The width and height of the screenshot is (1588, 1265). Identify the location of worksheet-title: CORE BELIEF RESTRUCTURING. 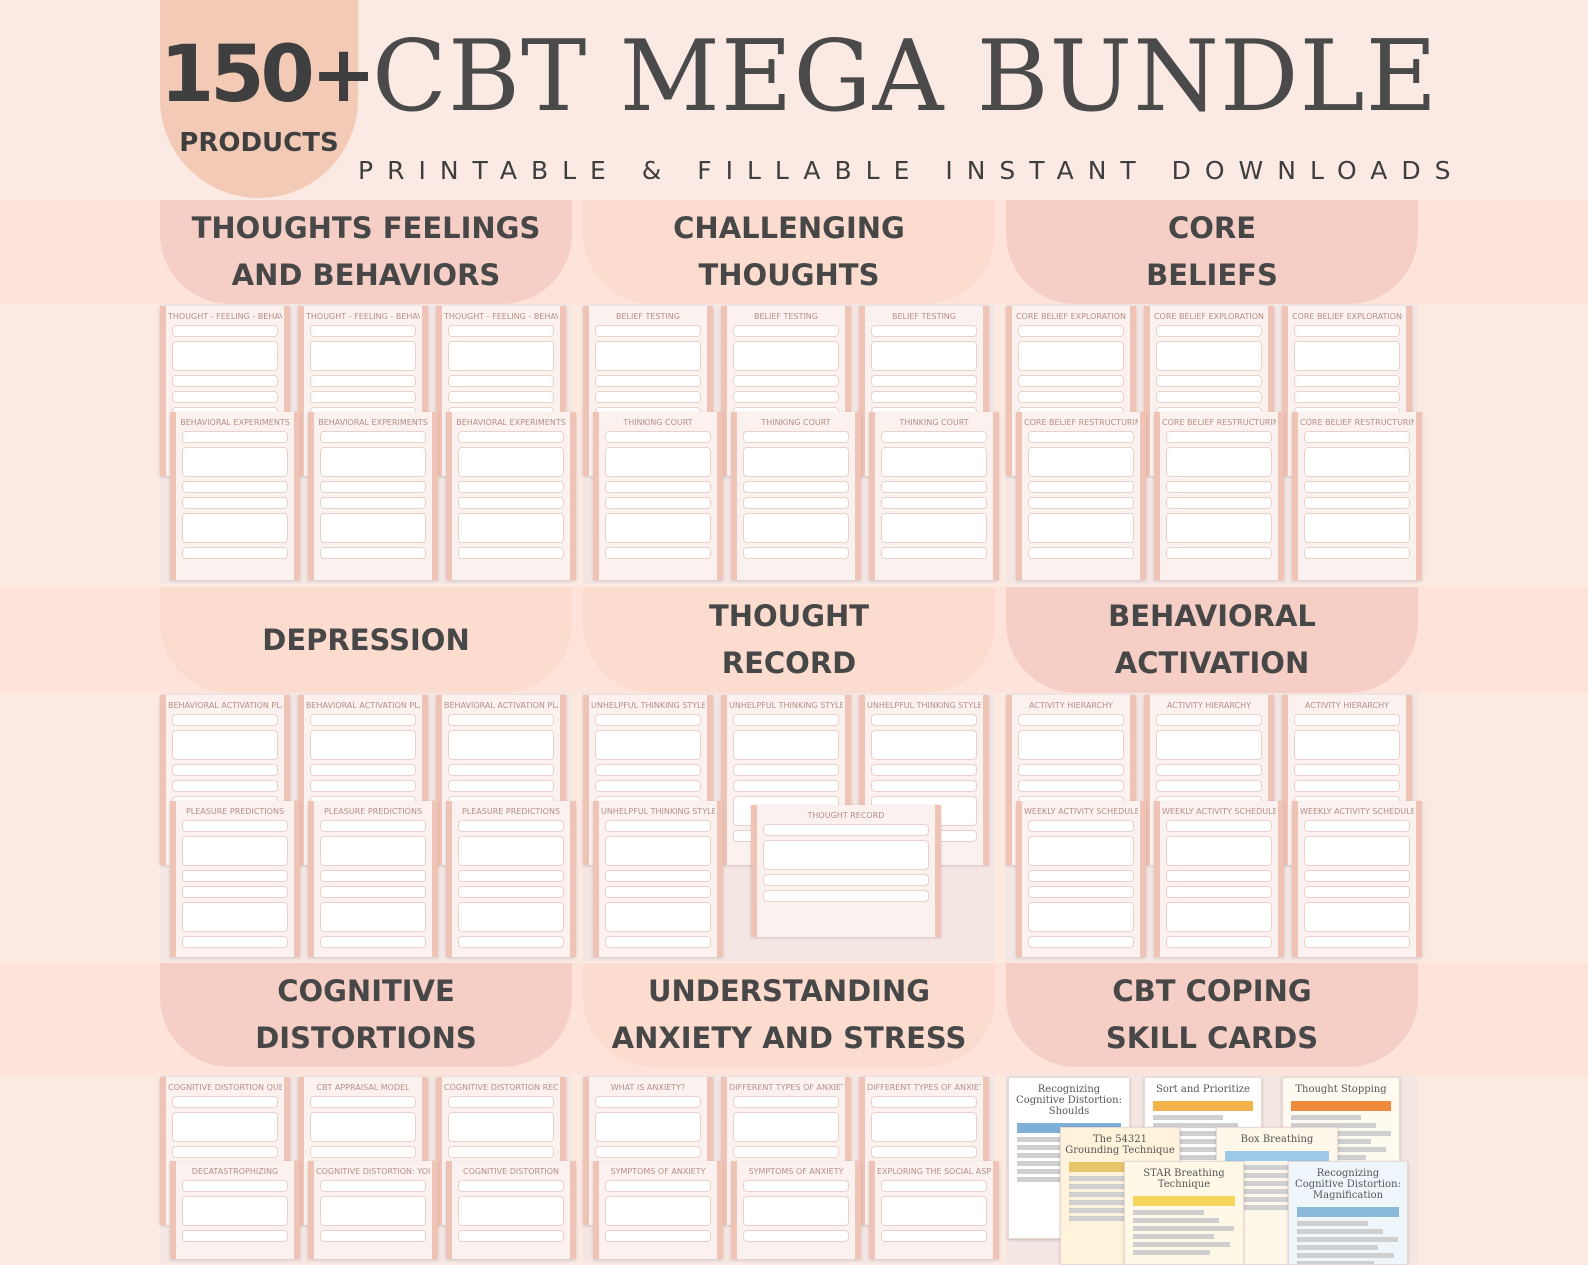
(1357, 422).